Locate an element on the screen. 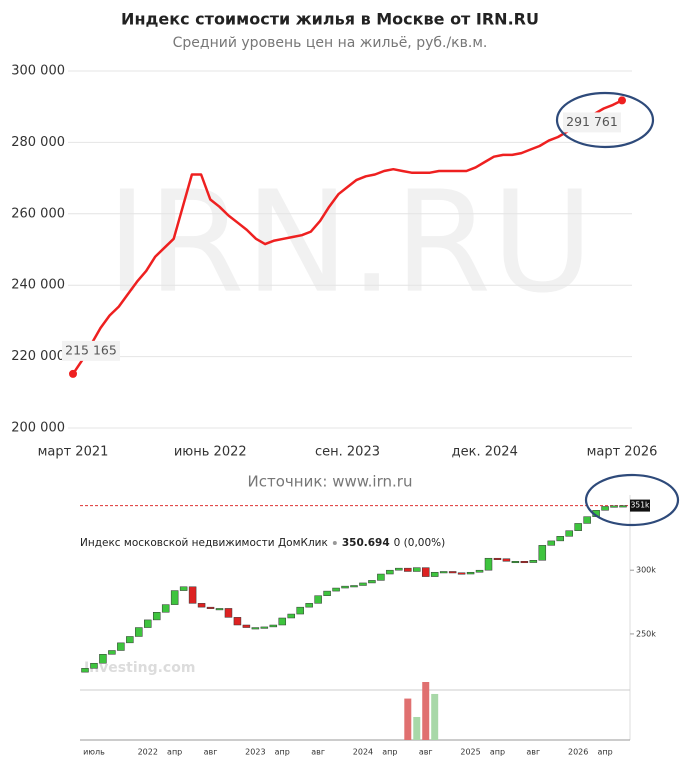 This screenshot has height=784, width=697. x-tick-label: 2022 is located at coordinates (148, 752).